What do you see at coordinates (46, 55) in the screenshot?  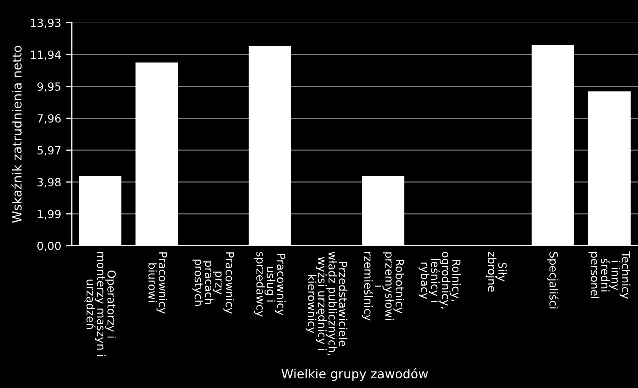 I see `y-tick-label: 11,94` at bounding box center [46, 55].